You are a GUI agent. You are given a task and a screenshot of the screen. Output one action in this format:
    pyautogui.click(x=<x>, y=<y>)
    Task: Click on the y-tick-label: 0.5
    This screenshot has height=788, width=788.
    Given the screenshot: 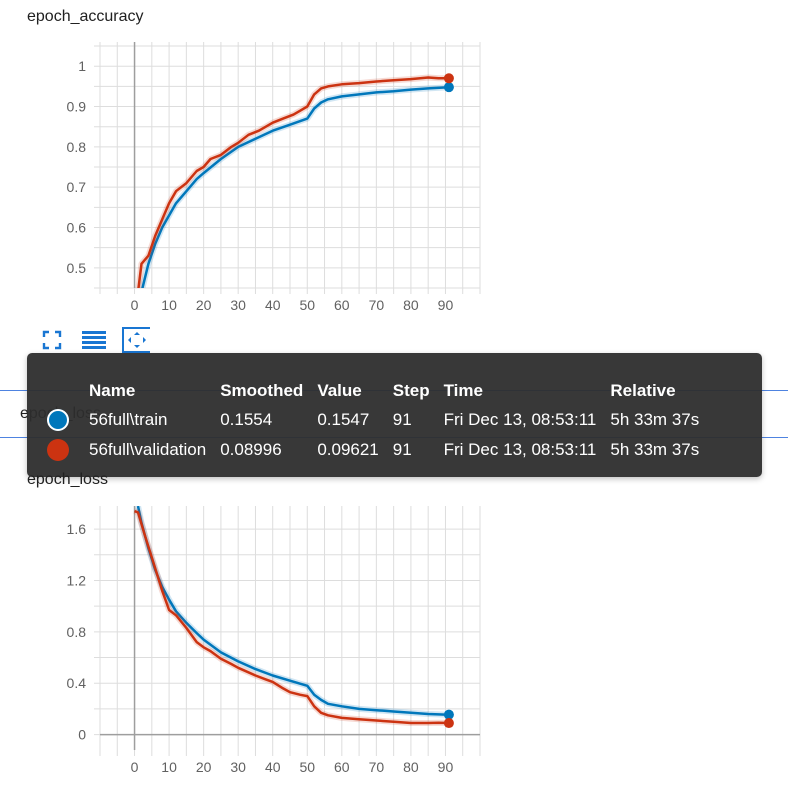 What is the action you would take?
    pyautogui.click(x=77, y=268)
    